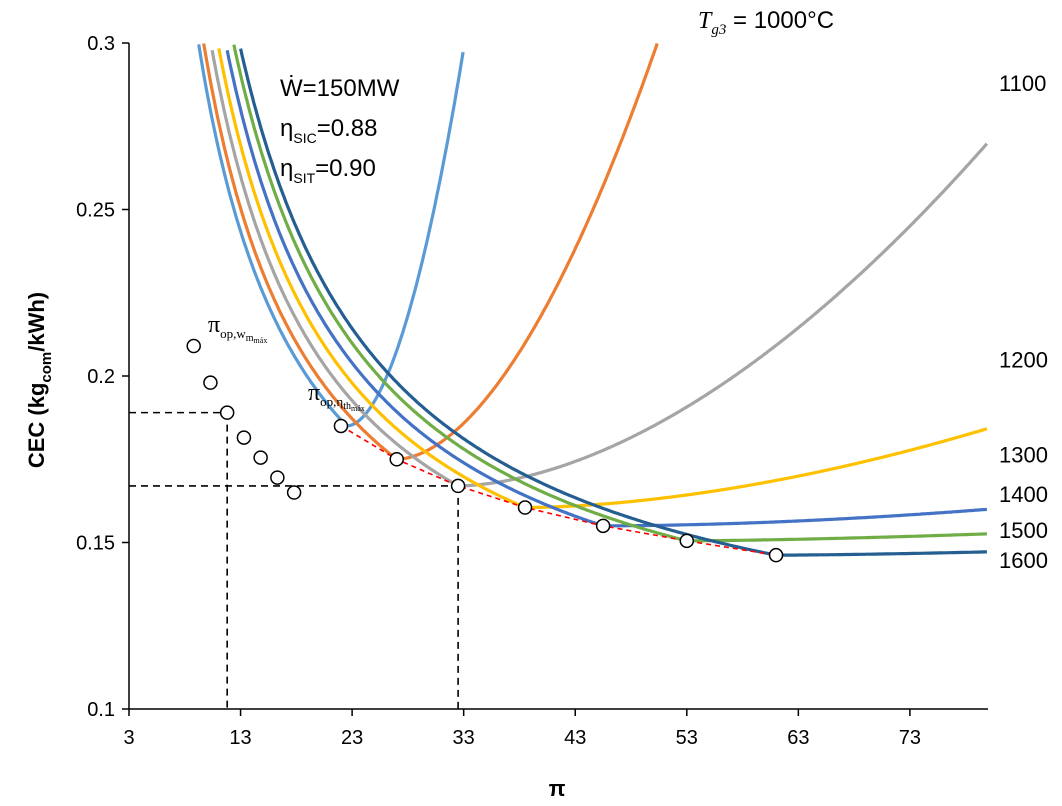 The width and height of the screenshot is (1062, 806). Describe the element at coordinates (798, 738) in the screenshot. I see `x-tick-label-6: 63` at that location.